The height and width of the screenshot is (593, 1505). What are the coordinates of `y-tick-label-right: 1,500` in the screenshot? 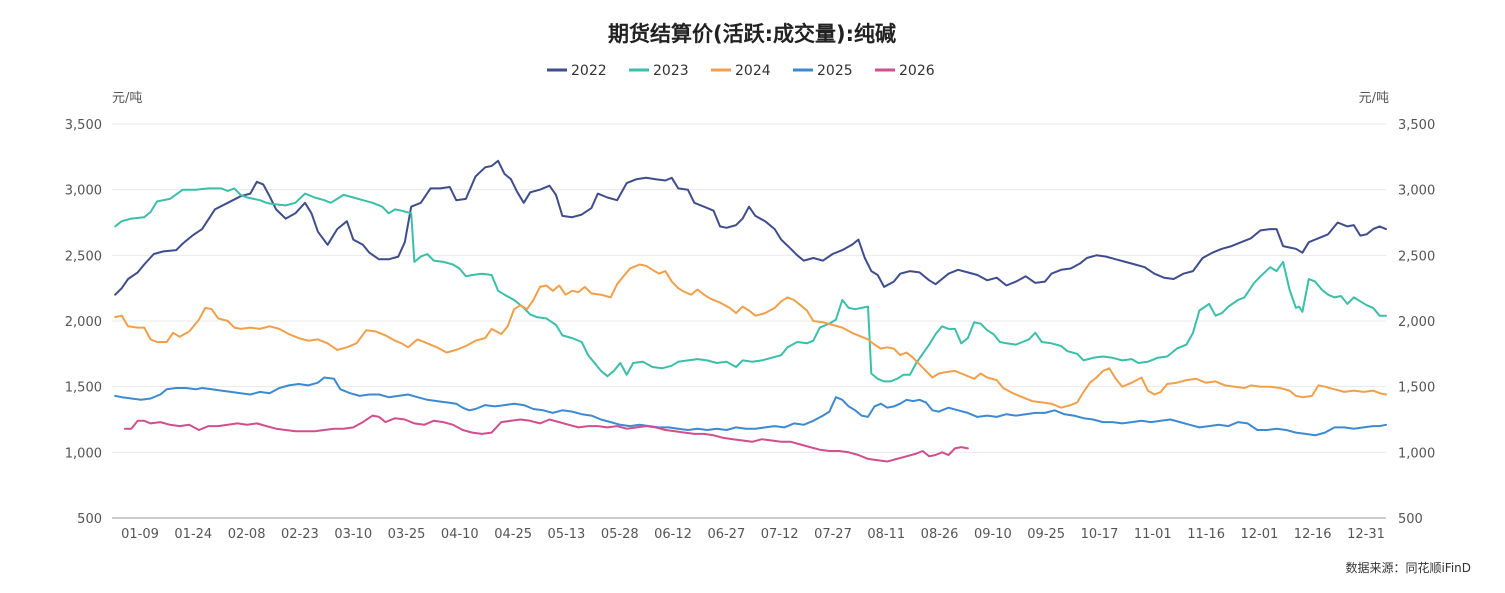 It's located at (1416, 388).